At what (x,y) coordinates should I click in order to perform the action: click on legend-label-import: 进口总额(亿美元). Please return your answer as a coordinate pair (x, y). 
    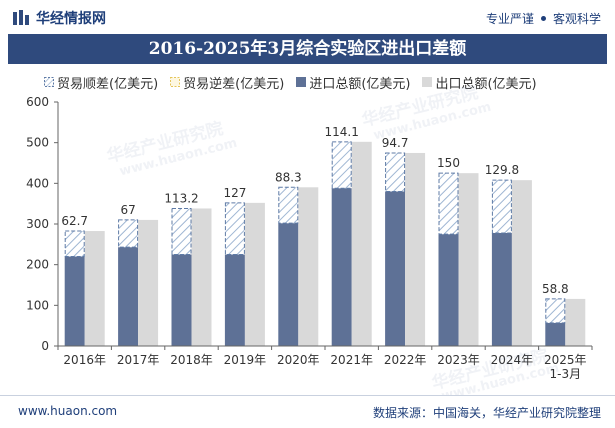
    Looking at the image, I should click on (360, 84).